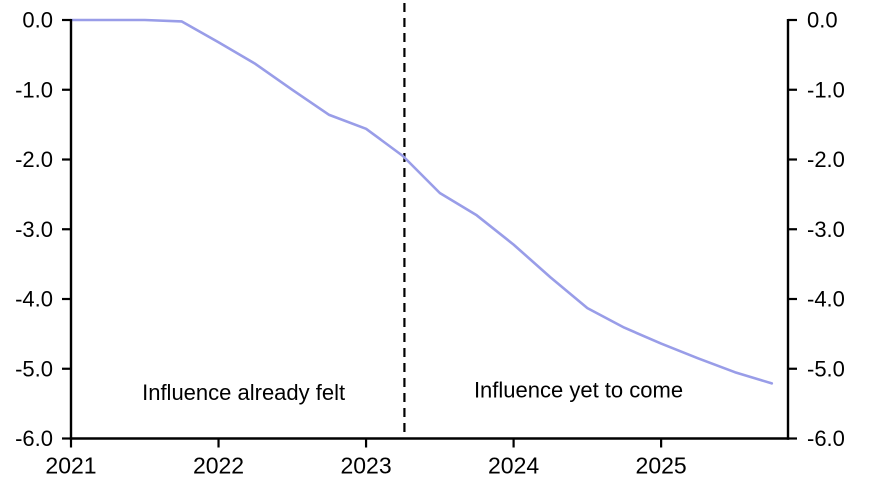  Describe the element at coordinates (34, 368) in the screenshot. I see `left-y-tick-label: -5.0` at that location.